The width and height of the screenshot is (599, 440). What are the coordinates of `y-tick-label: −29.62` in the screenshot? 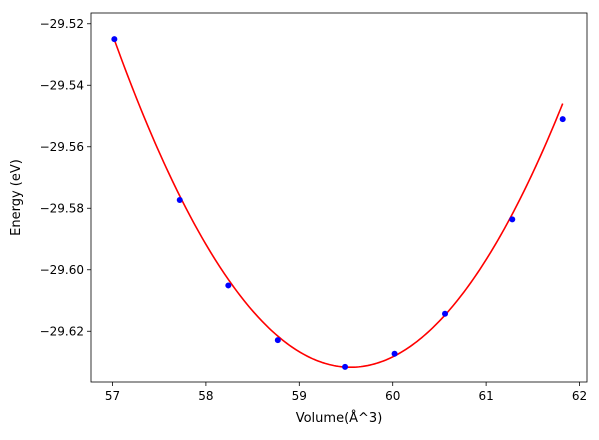 It's located at (62, 331).